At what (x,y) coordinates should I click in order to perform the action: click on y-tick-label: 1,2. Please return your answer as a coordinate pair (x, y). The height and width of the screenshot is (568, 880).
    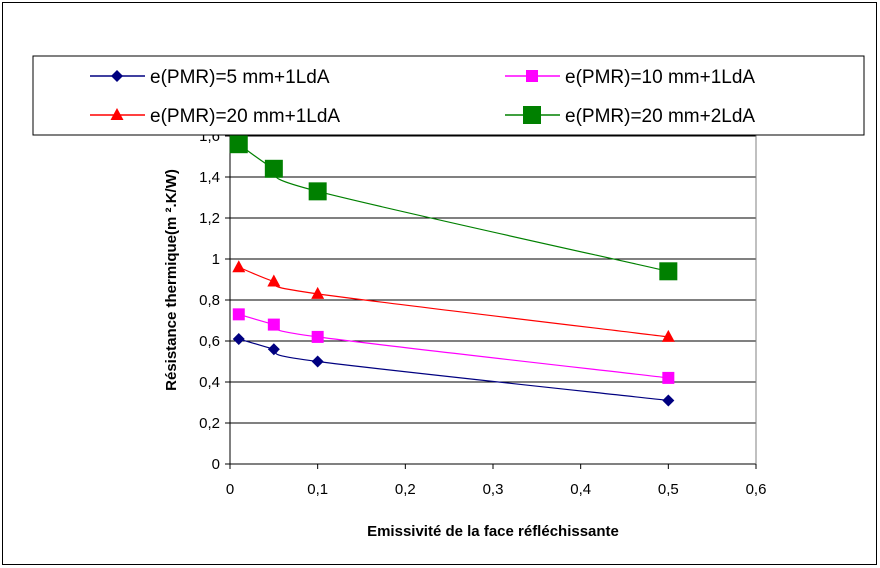
    Looking at the image, I should click on (209, 218).